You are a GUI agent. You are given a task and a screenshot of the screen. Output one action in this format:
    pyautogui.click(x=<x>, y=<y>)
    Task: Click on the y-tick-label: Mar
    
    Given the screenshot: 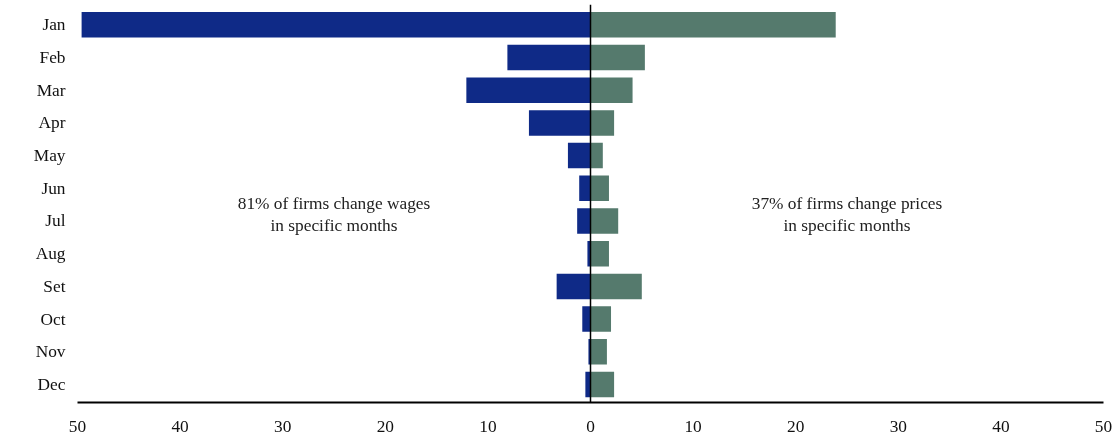 What is the action you would take?
    pyautogui.click(x=51, y=90)
    